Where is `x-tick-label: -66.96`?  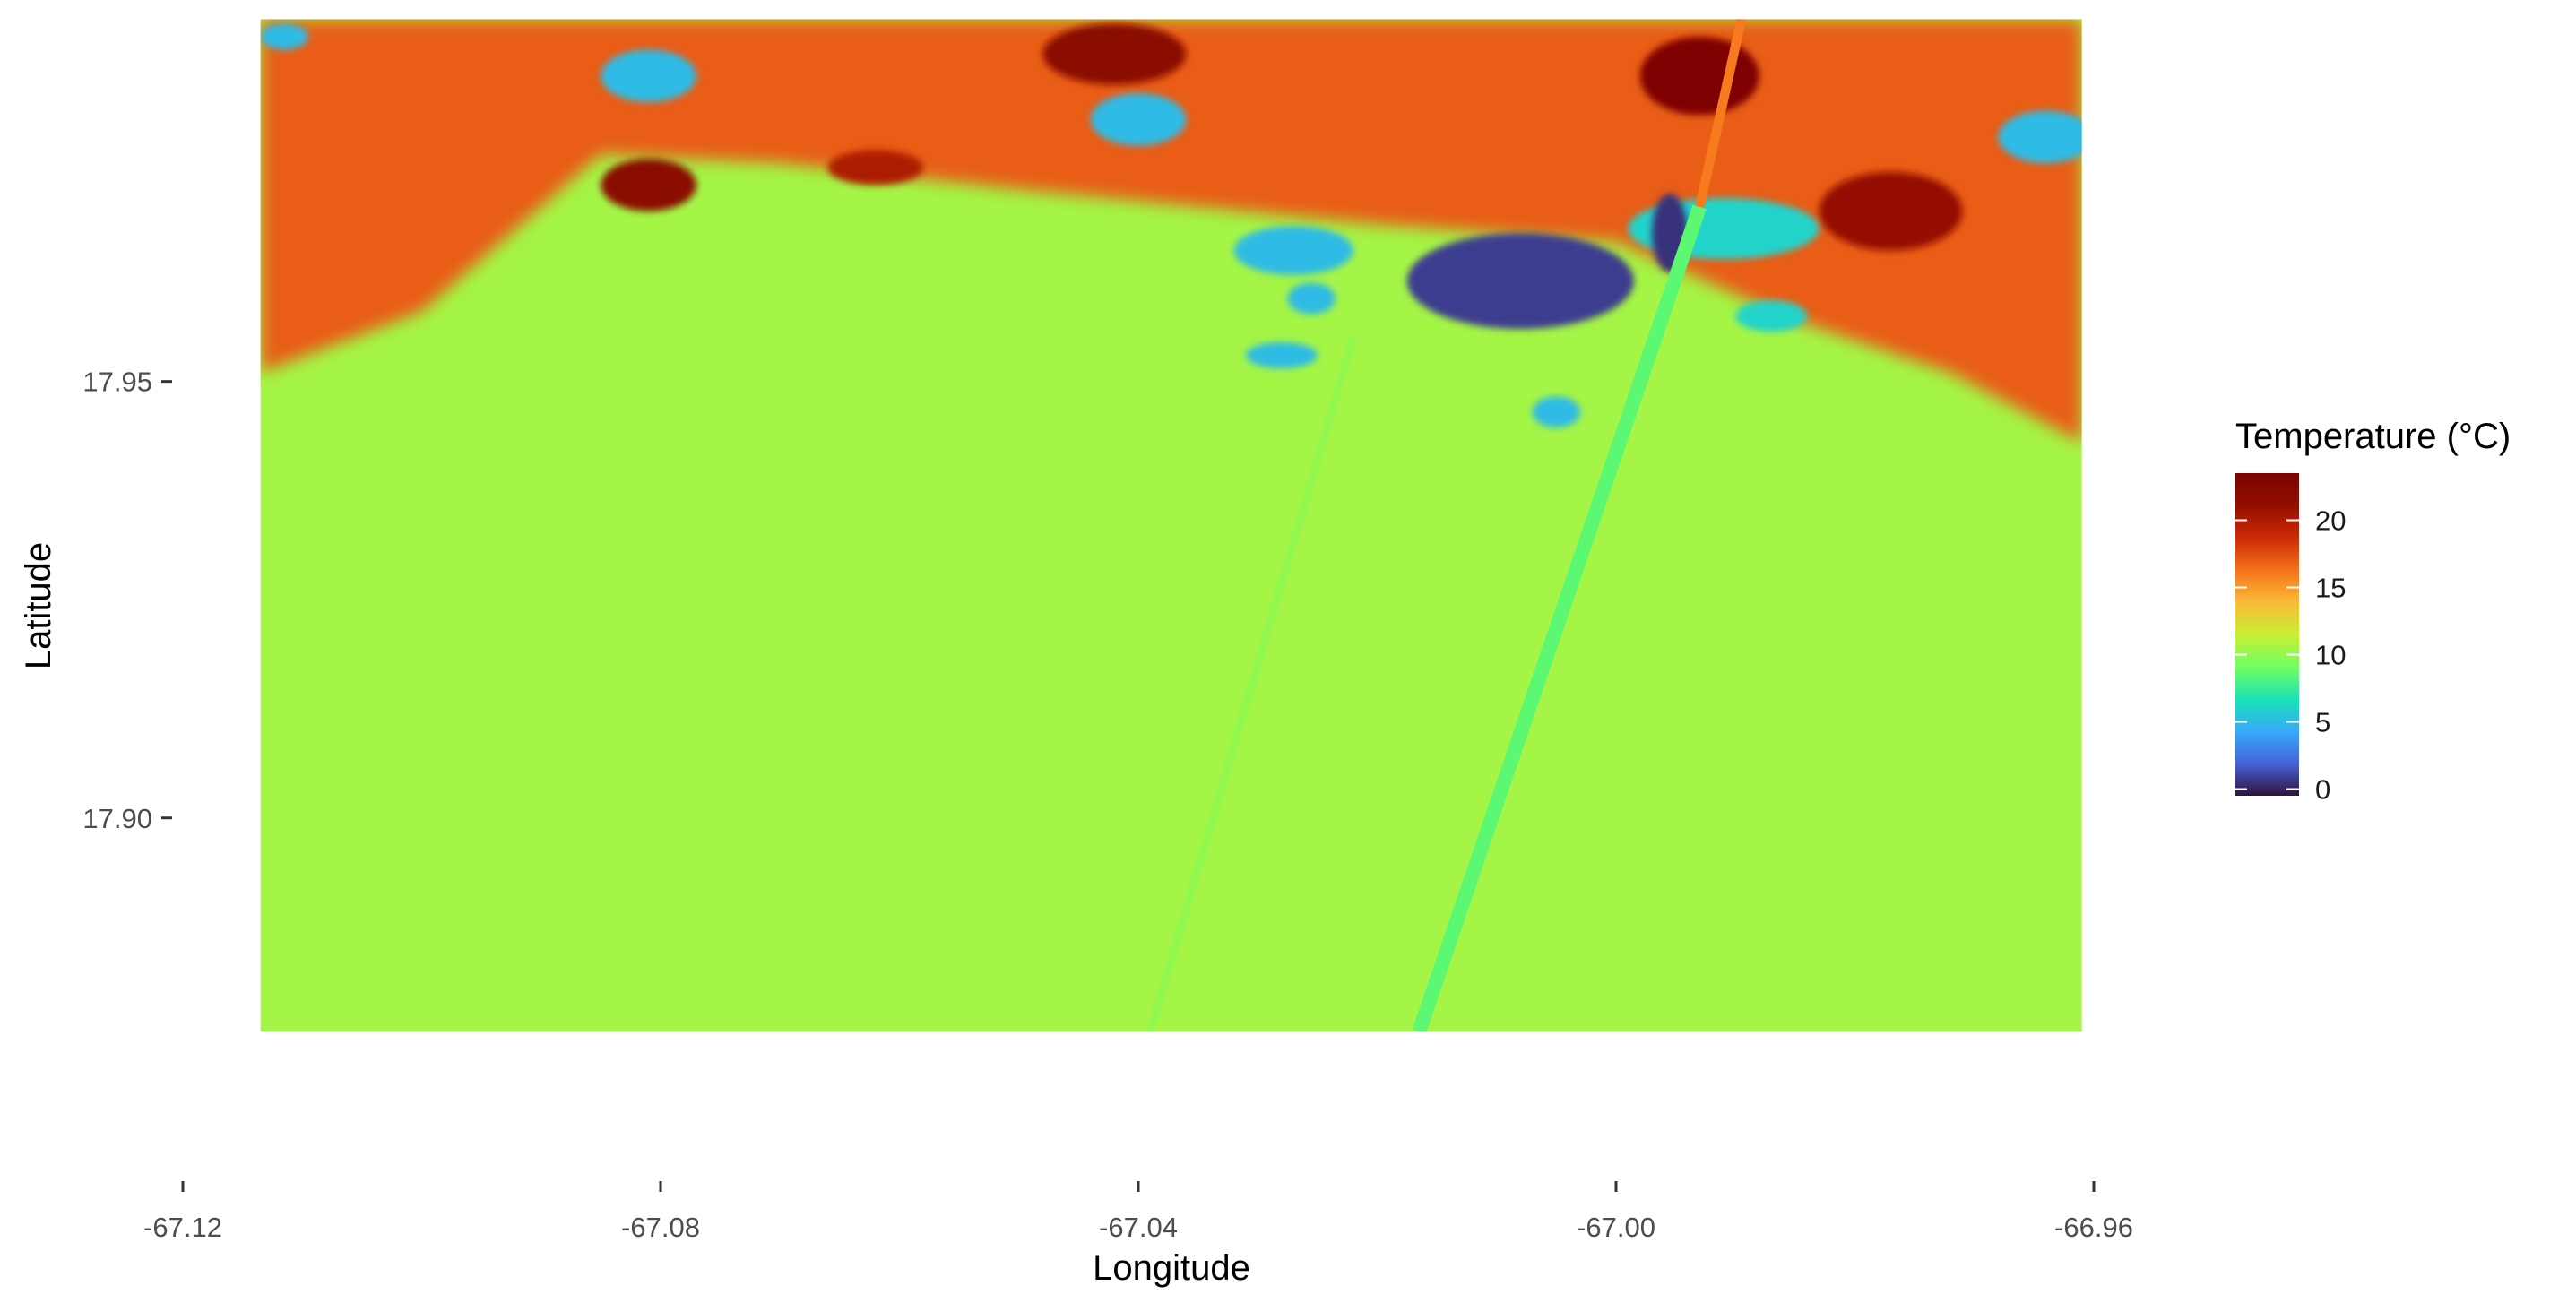
x-tick-label: -66.96 is located at coordinates (2093, 1227).